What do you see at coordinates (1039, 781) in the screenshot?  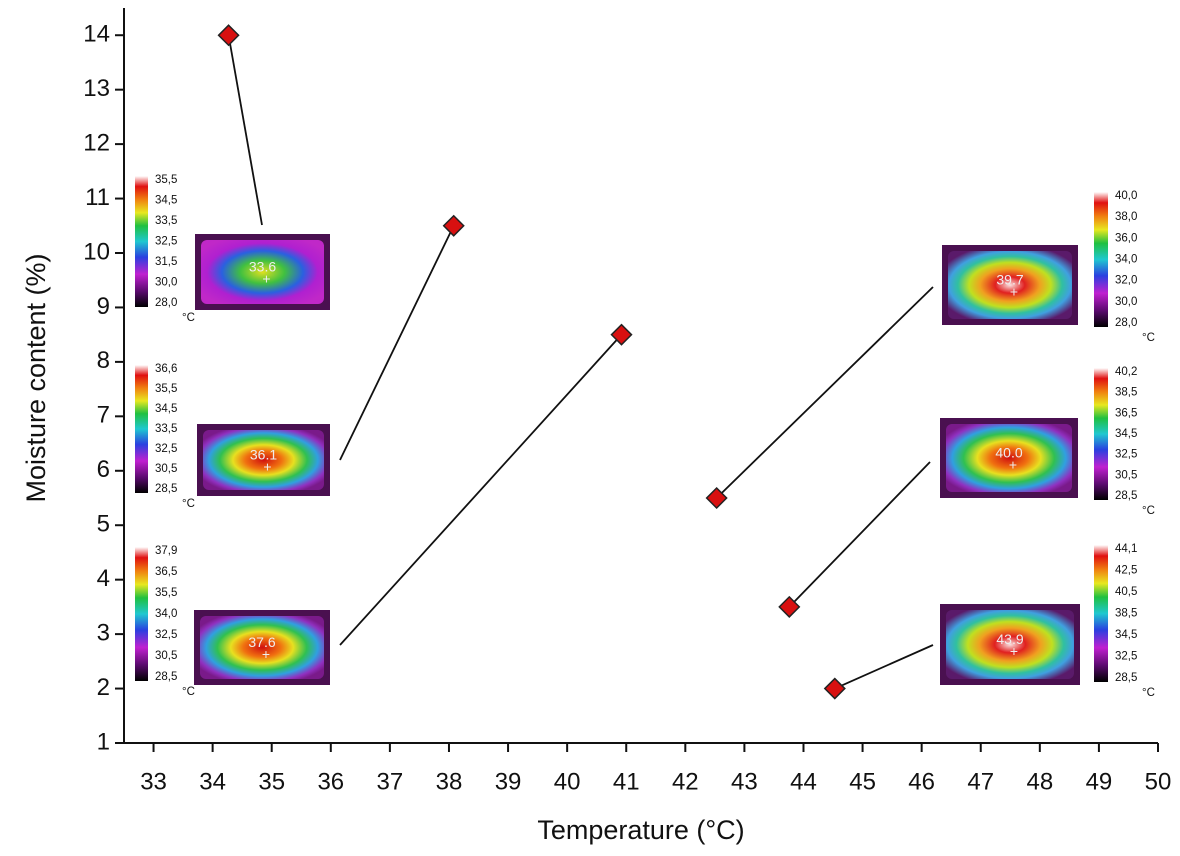 I see `x-tick-label: 48` at bounding box center [1039, 781].